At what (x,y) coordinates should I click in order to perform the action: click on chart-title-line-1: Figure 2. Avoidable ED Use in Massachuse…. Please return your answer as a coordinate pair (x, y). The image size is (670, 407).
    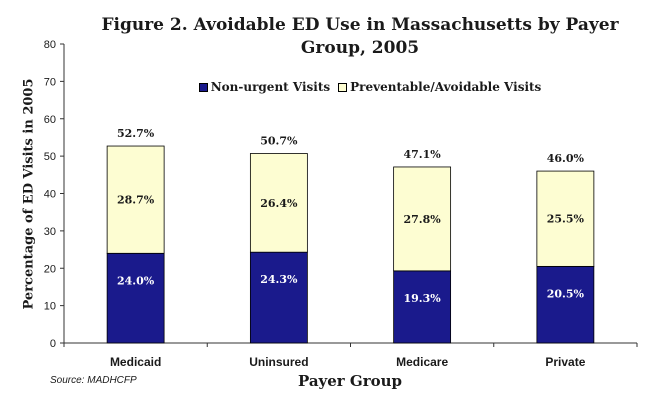
    Looking at the image, I should click on (360, 25).